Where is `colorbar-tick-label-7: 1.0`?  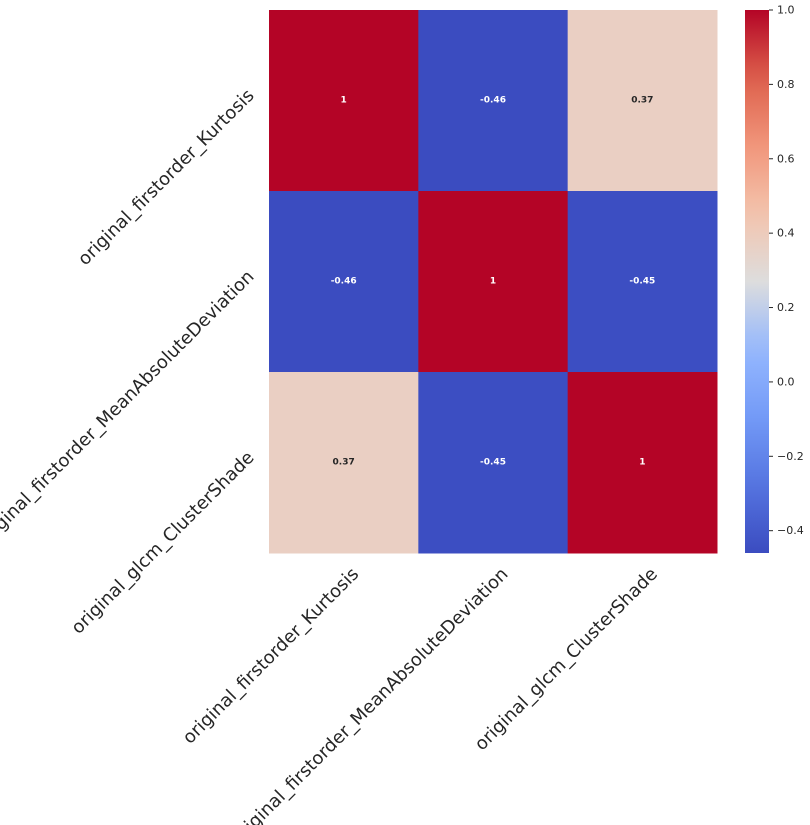 colorbar-tick-label-7: 1.0 is located at coordinates (786, 10).